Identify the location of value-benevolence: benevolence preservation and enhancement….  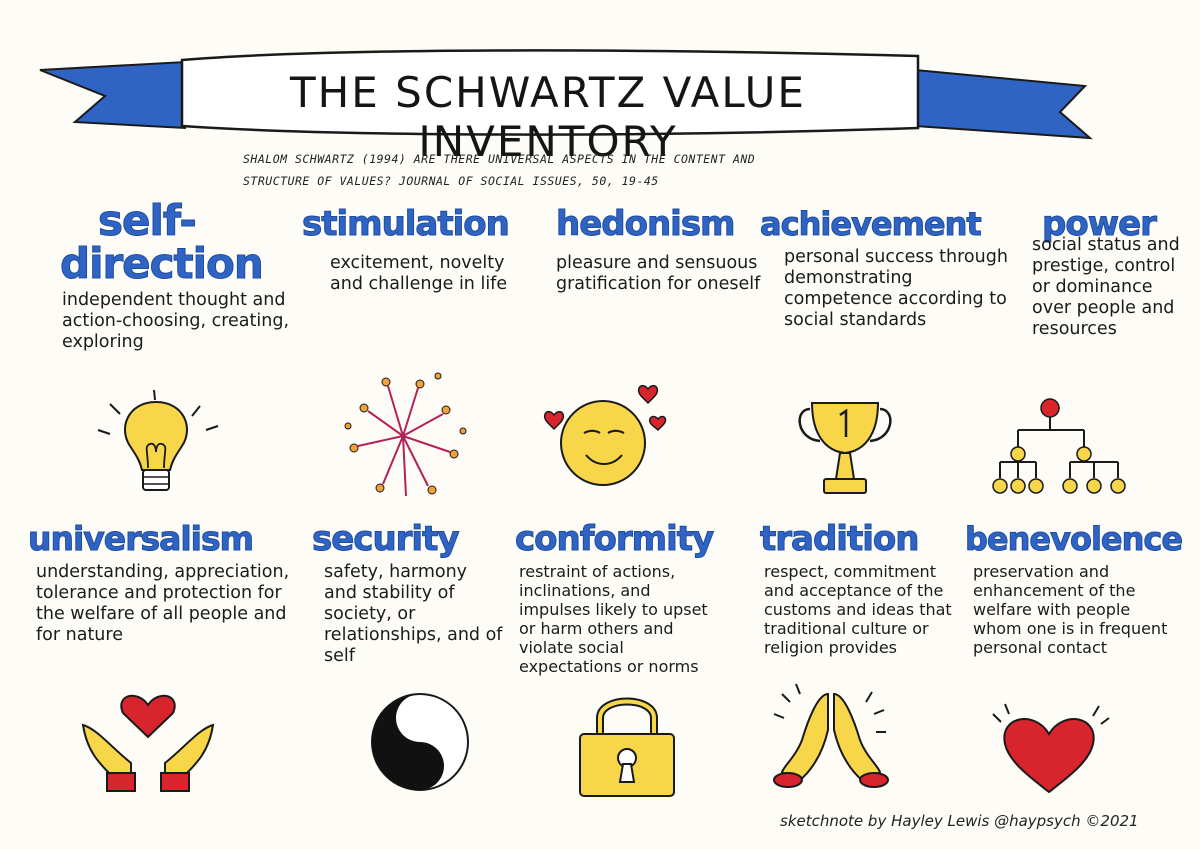
(1081, 589).